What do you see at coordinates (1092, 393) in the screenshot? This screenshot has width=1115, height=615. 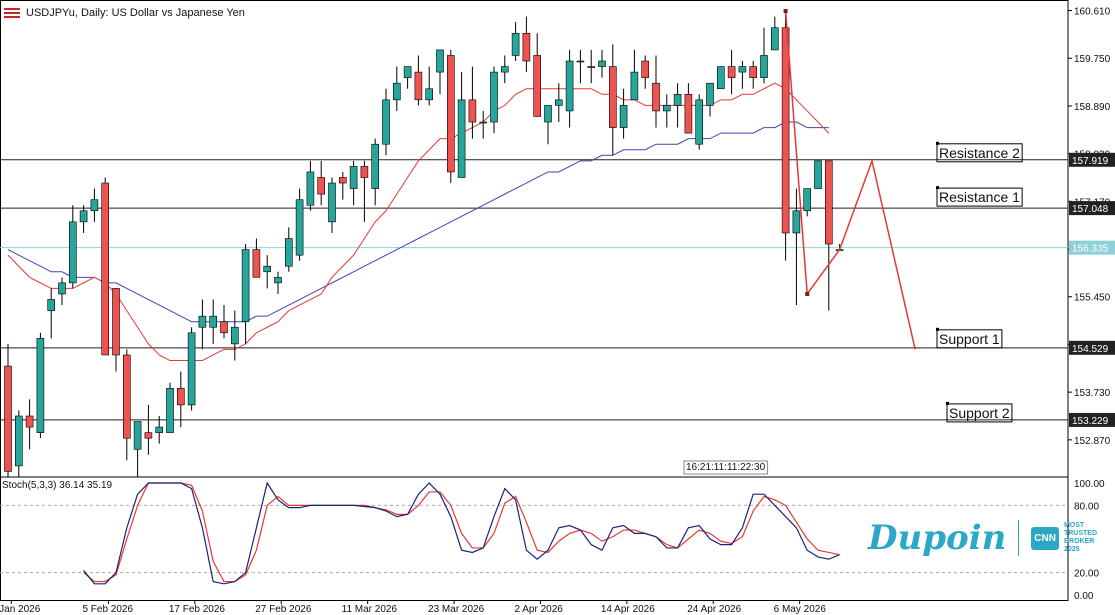 I see `y-tick-label: 153.730` at bounding box center [1092, 393].